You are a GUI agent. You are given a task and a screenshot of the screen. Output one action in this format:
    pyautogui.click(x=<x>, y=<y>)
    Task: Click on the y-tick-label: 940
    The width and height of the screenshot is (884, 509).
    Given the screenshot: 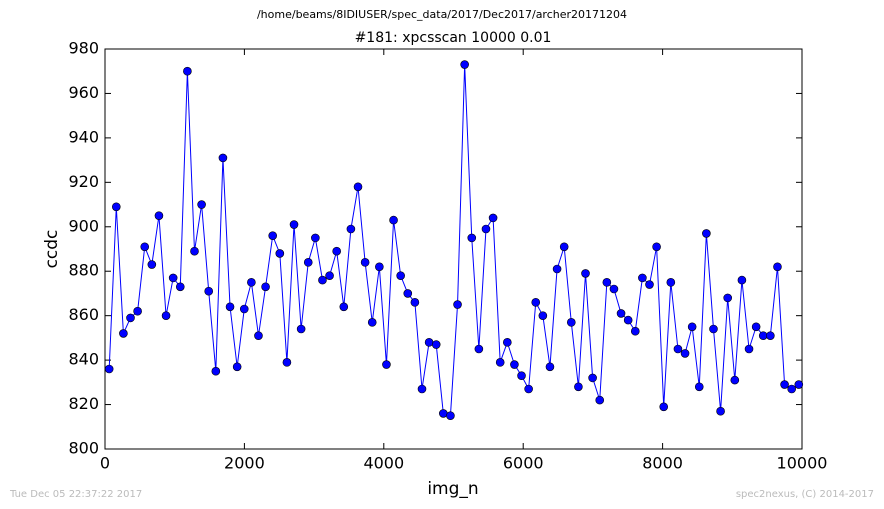 What is the action you would take?
    pyautogui.click(x=83, y=136)
    